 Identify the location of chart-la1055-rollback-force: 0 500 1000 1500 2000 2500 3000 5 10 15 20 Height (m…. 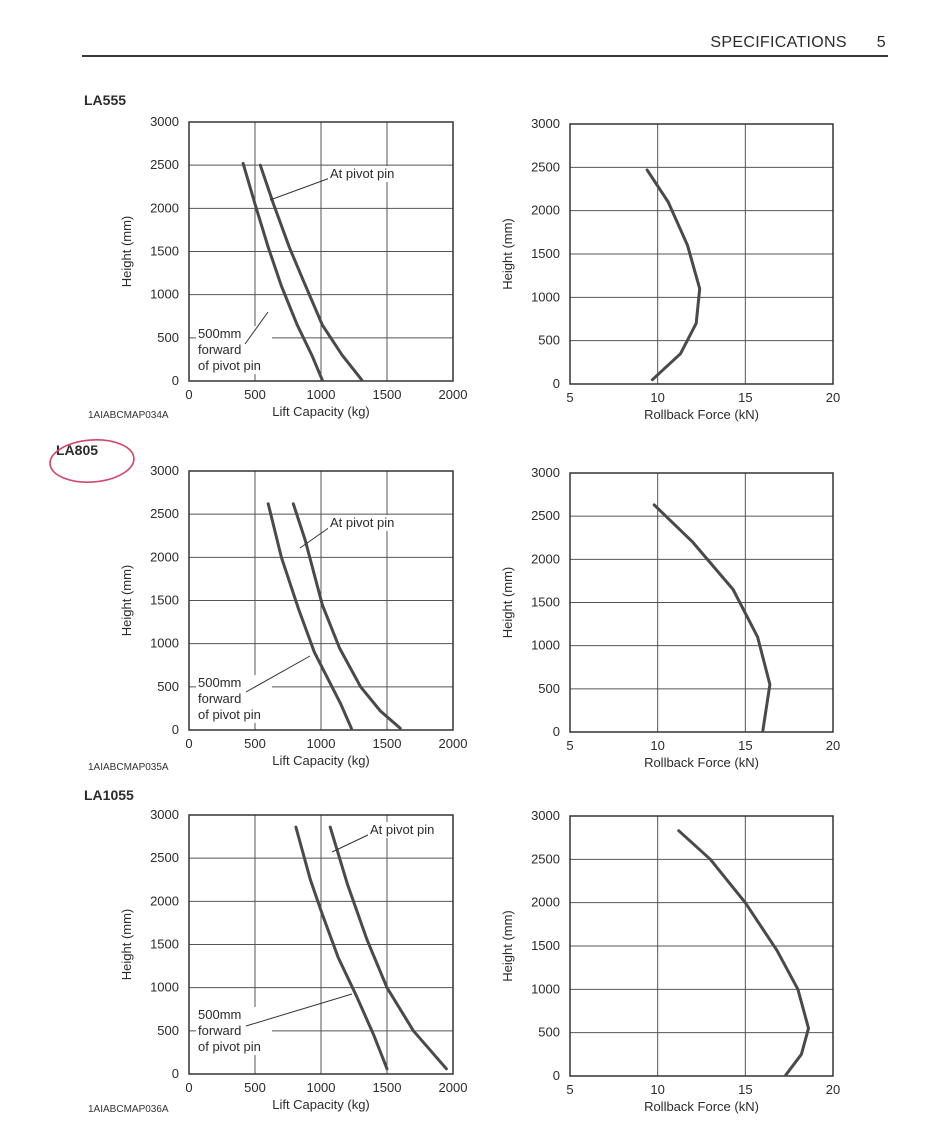
(670, 961).